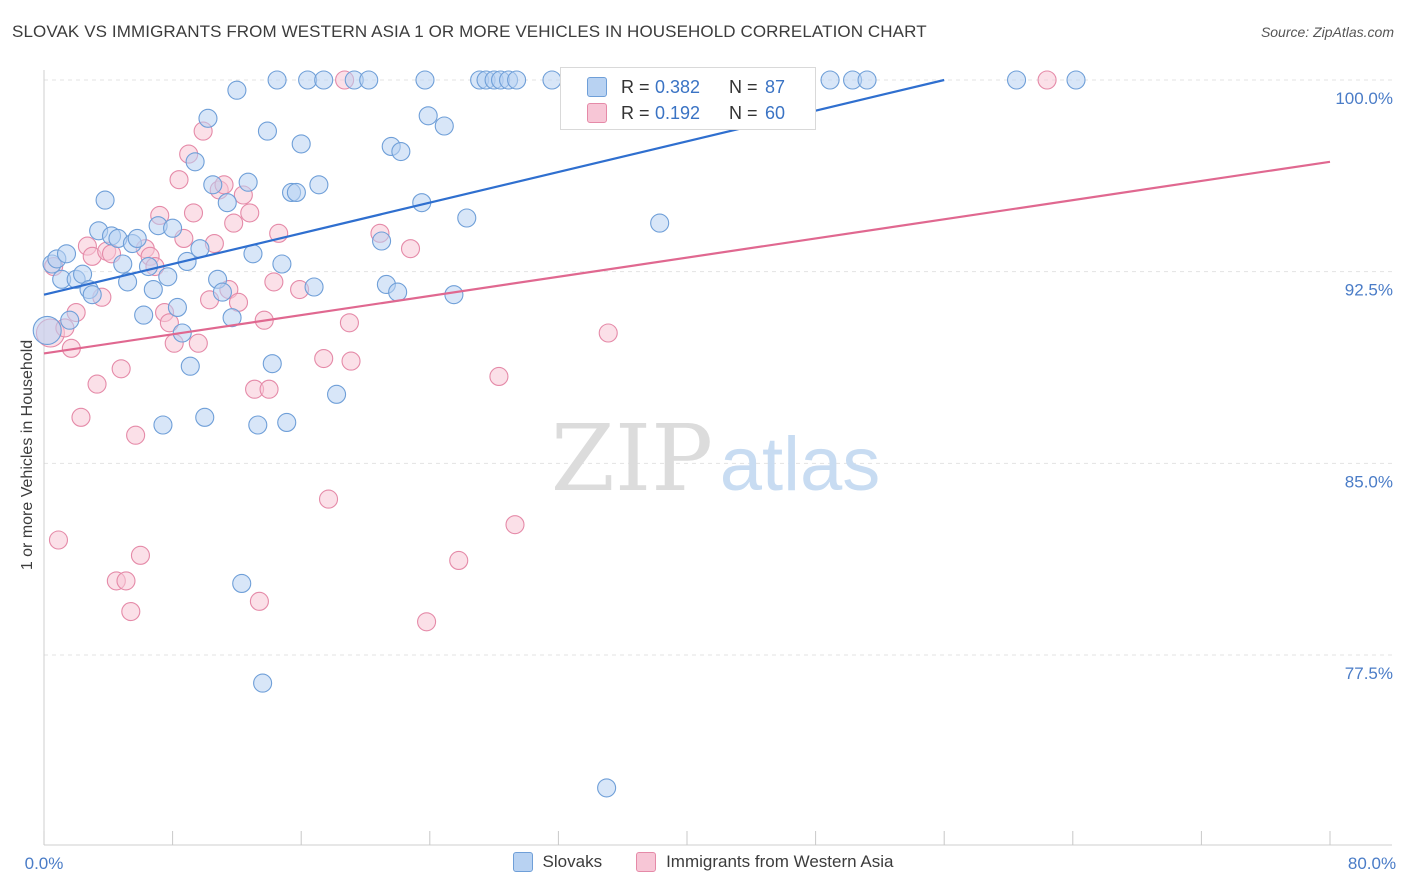 This screenshot has height=892, width=1406. I want to click on bottom-legend: Slovaks Immigrants from Western Asia, so click(703, 862).